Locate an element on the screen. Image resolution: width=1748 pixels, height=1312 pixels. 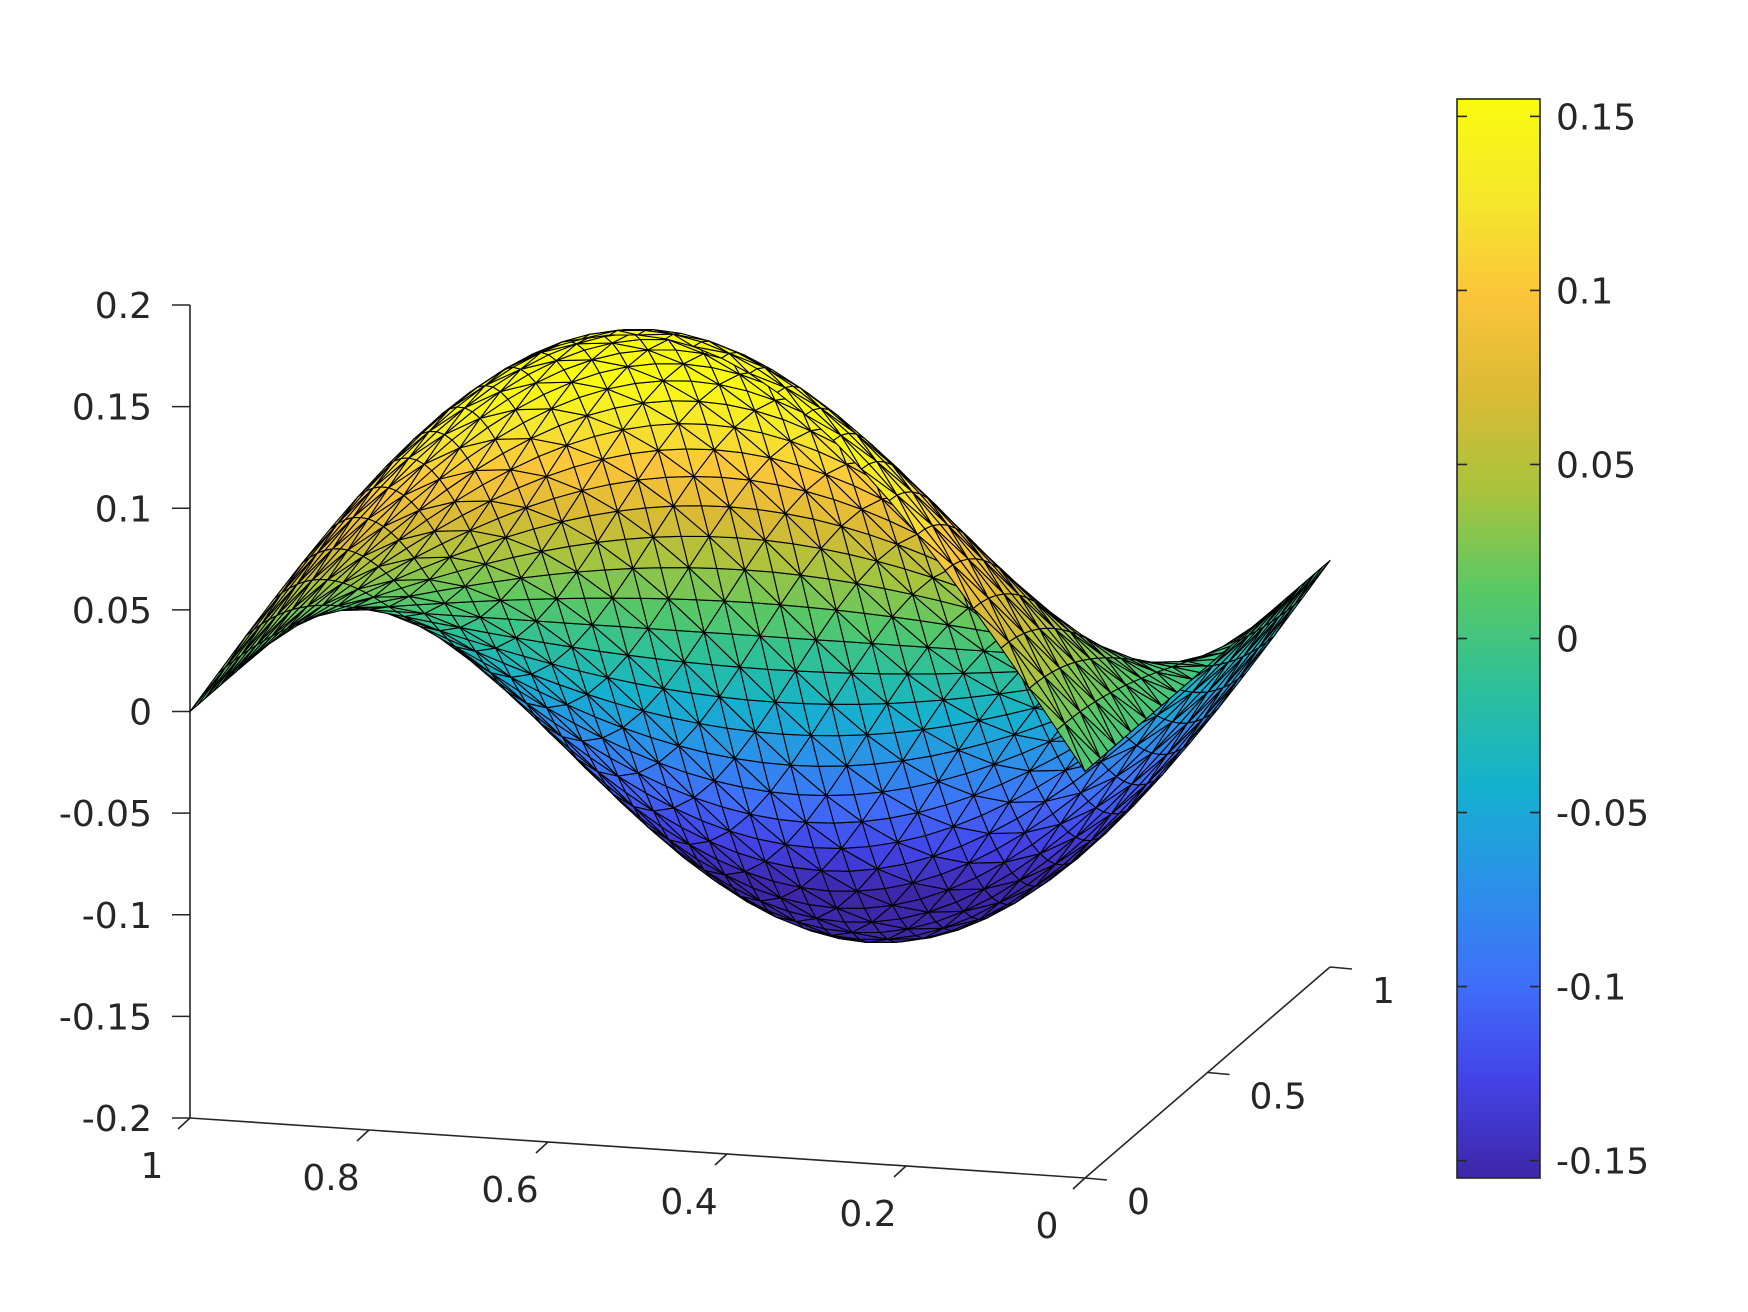
x-tick-label: 1 is located at coordinates (152, 1166).